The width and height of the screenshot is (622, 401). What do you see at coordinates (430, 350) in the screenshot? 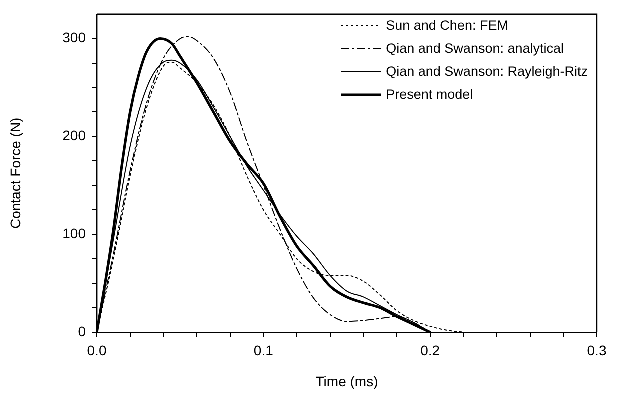
I see `x-tick-label: 0.2` at bounding box center [430, 350].